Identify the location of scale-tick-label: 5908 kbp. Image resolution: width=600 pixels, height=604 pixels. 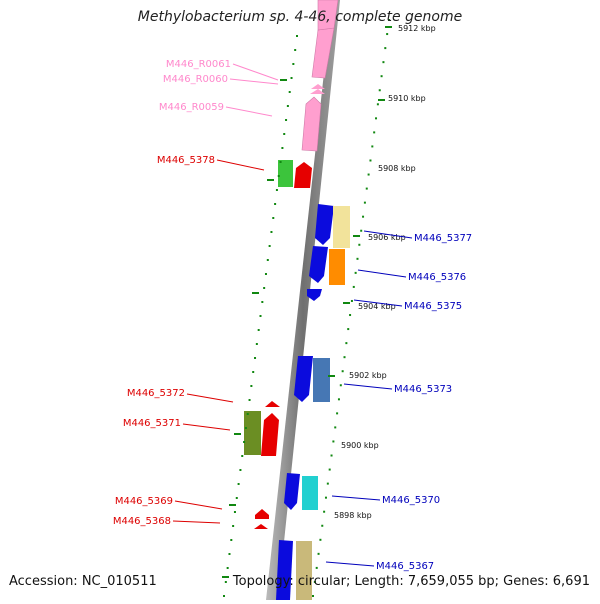
(397, 168).